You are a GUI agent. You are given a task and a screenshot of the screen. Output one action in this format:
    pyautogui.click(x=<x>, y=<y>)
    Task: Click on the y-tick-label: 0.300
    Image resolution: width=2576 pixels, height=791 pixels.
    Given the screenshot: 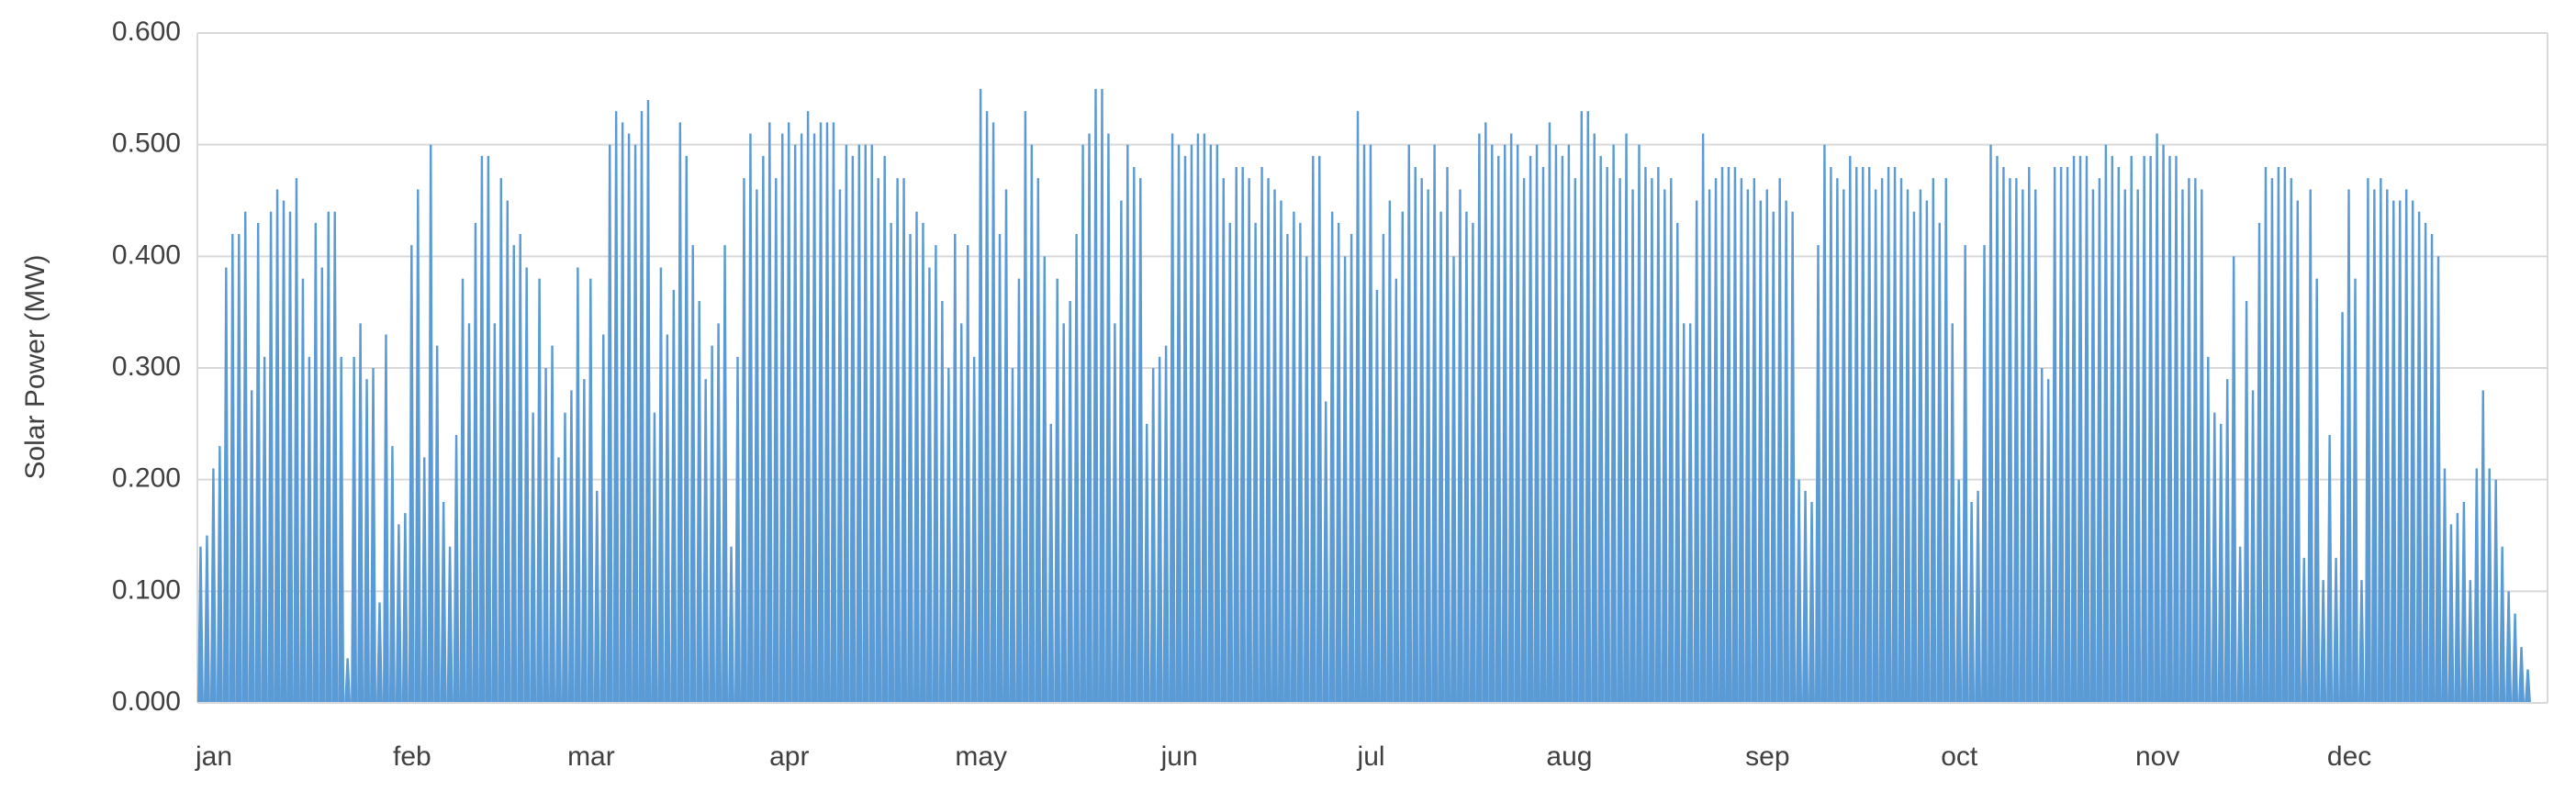 What is the action you would take?
    pyautogui.click(x=146, y=367)
    